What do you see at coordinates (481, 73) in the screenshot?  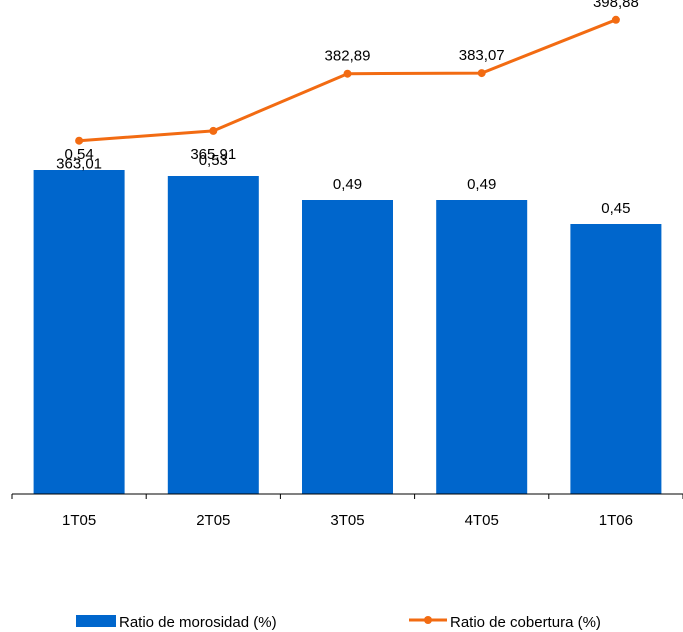 I see `line-point-4T05` at bounding box center [481, 73].